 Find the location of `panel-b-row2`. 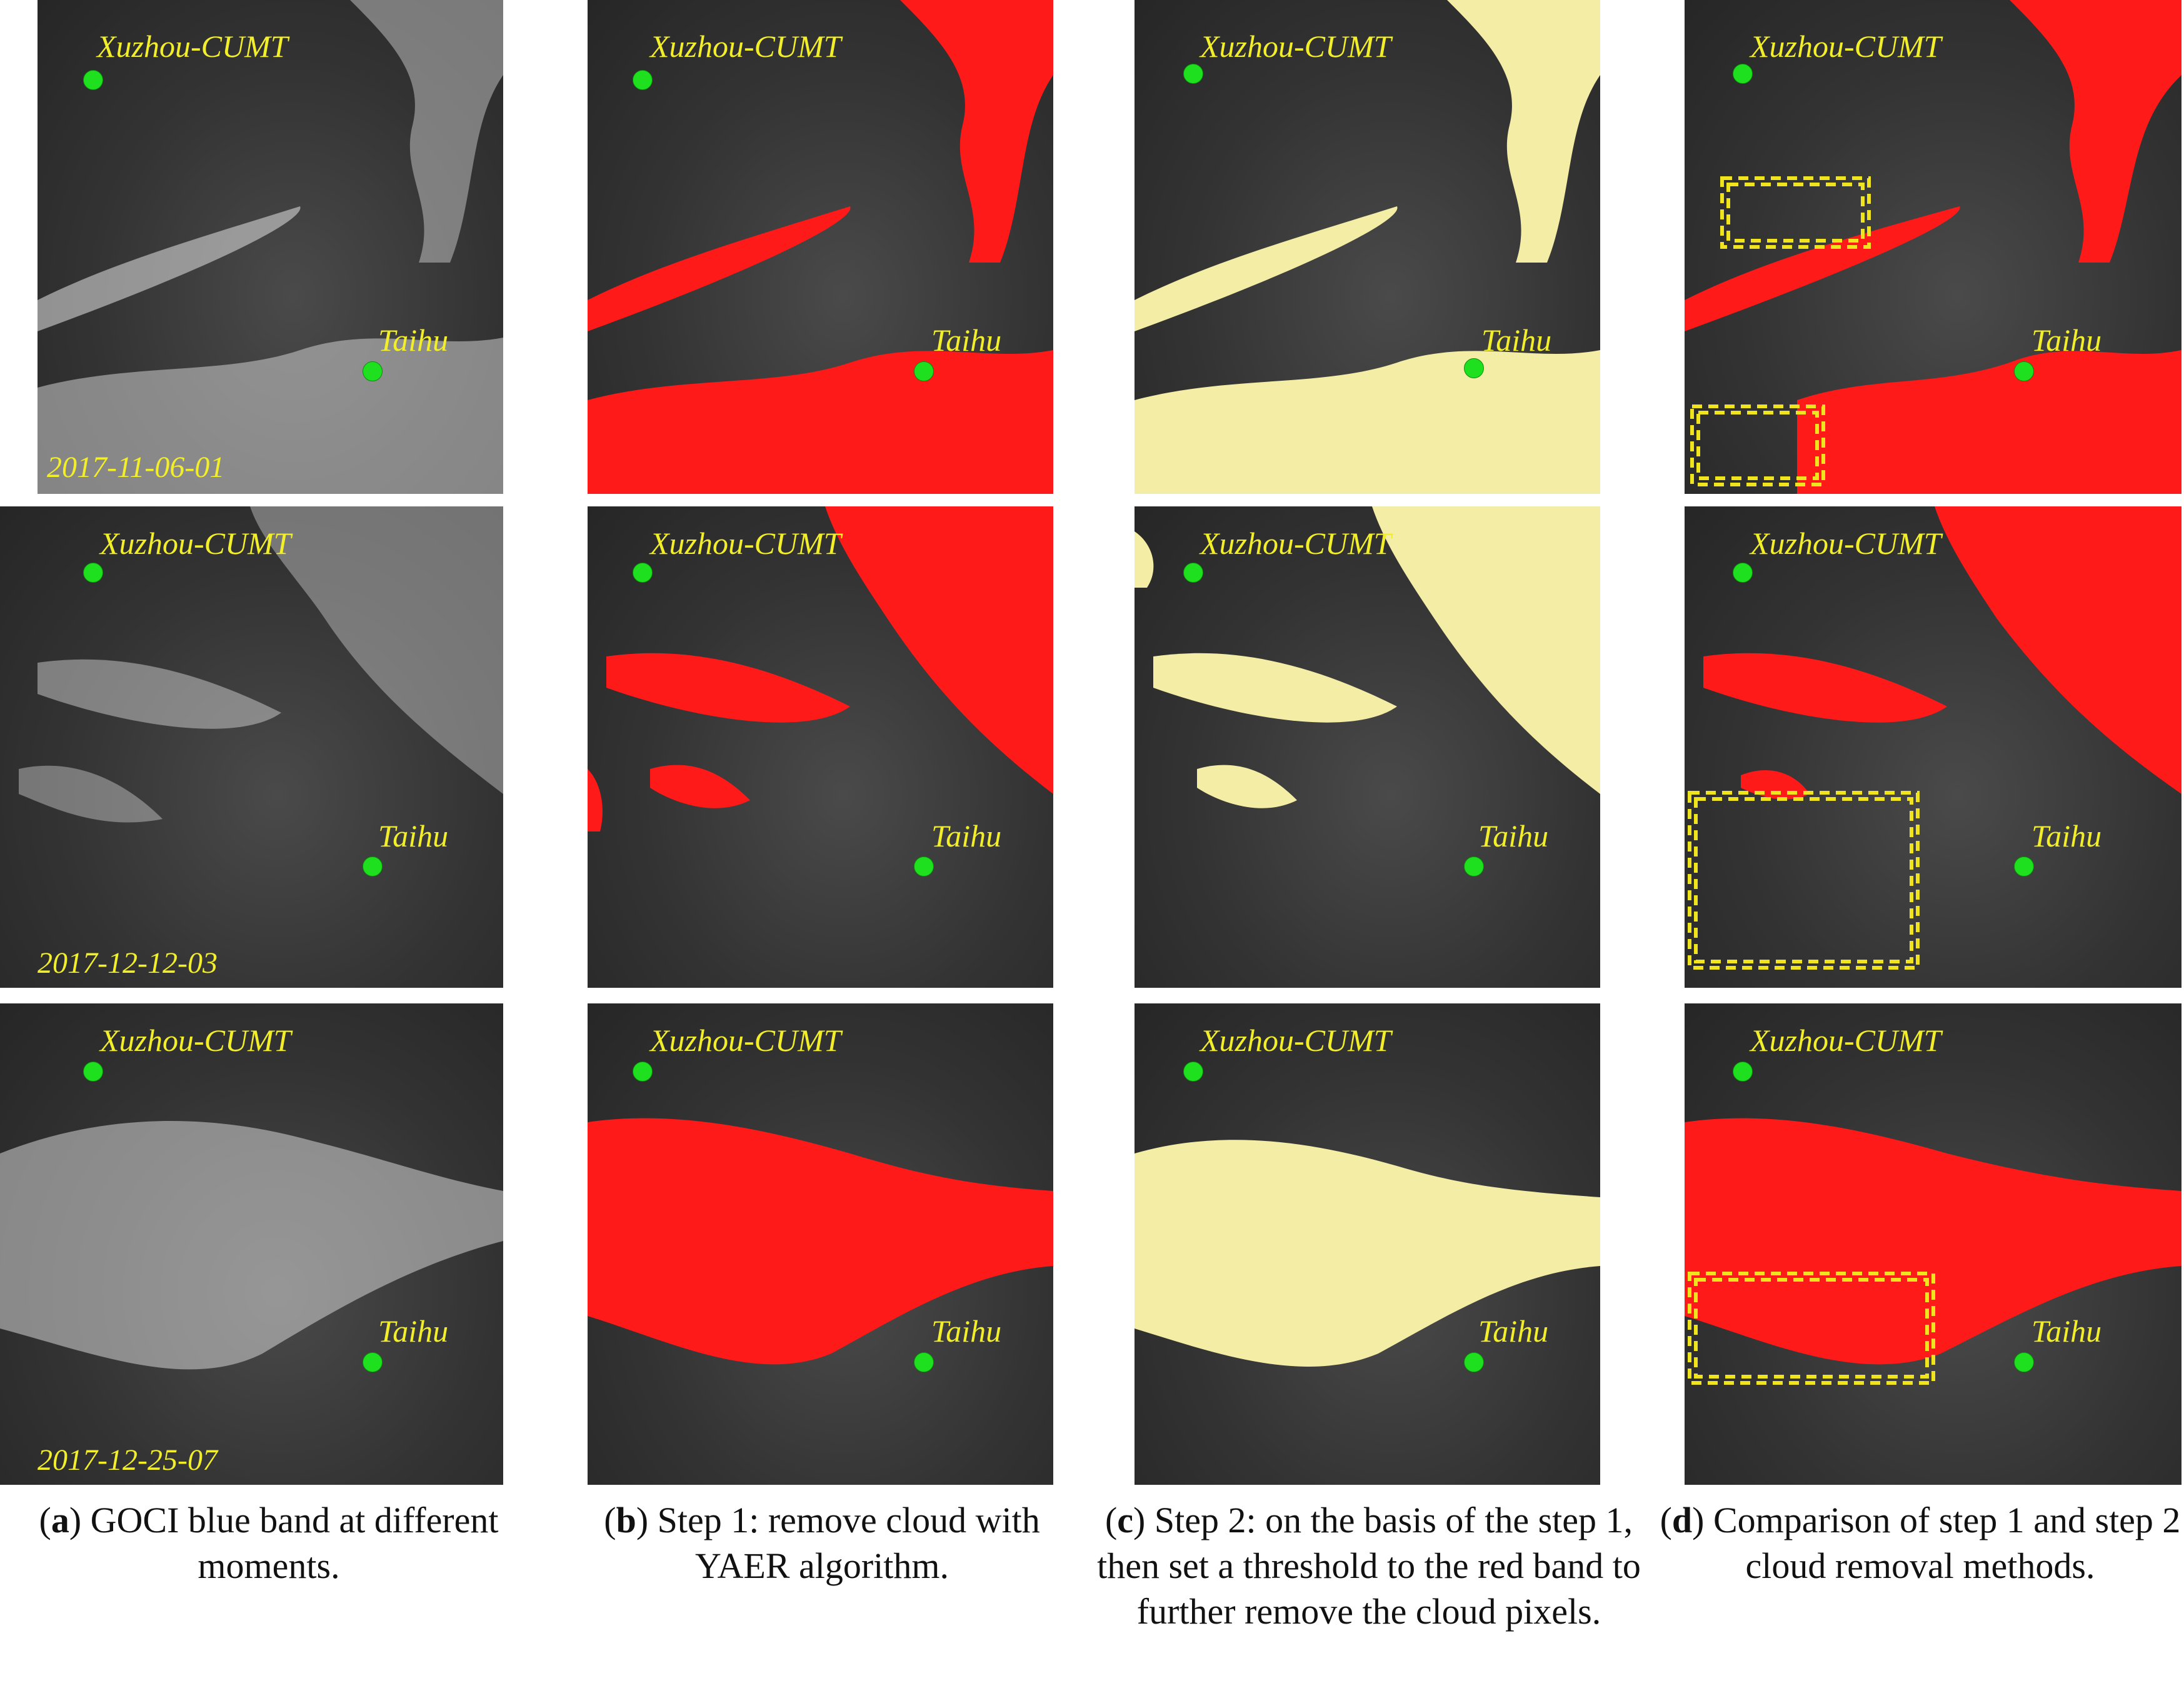

panel-b-row2 is located at coordinates (820, 747).